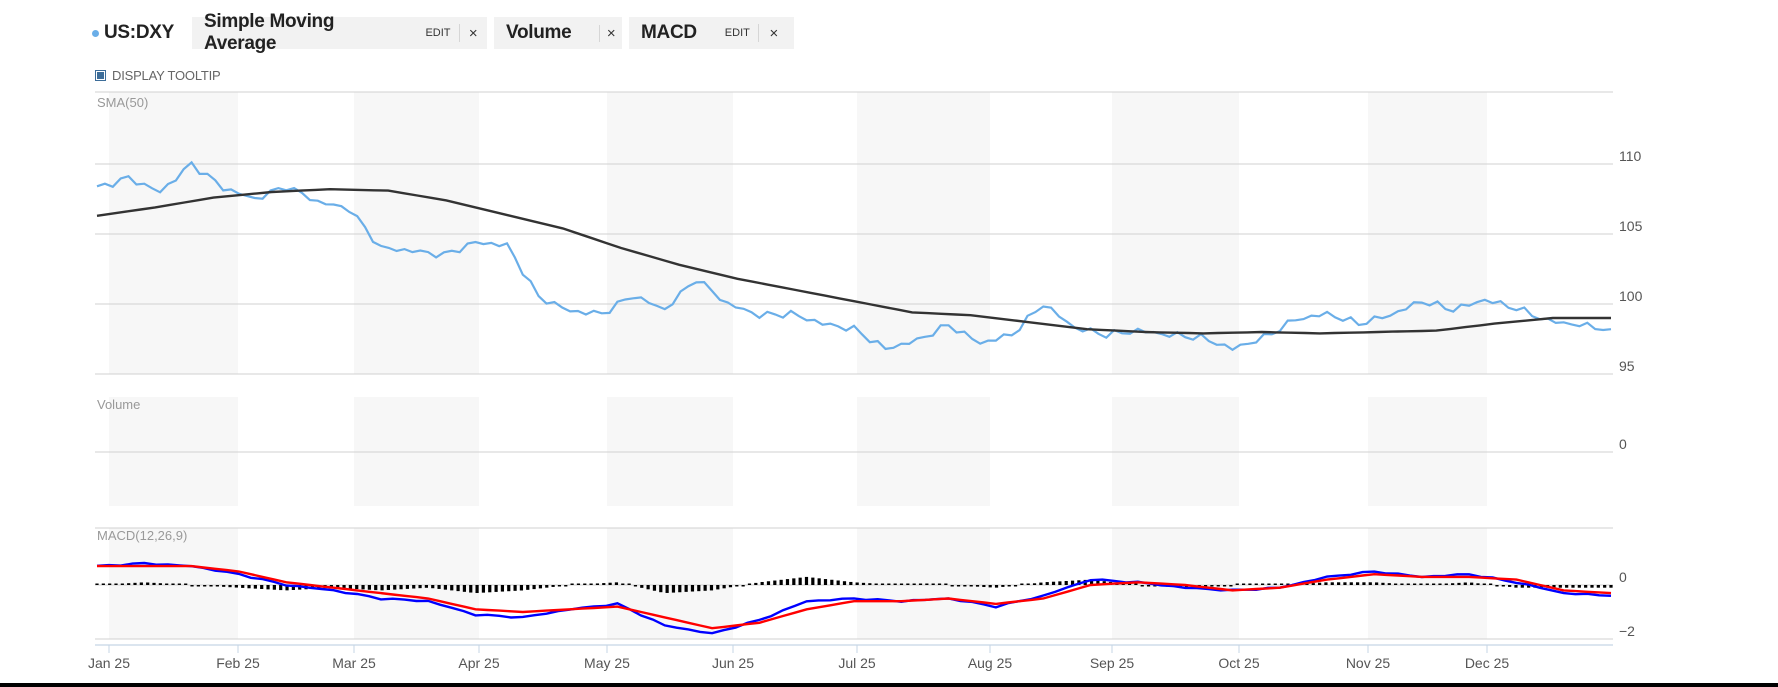 Image resolution: width=1778 pixels, height=687 pixels. What do you see at coordinates (742, 33) in the screenshot?
I see `edit-macd-button: EDIT` at bounding box center [742, 33].